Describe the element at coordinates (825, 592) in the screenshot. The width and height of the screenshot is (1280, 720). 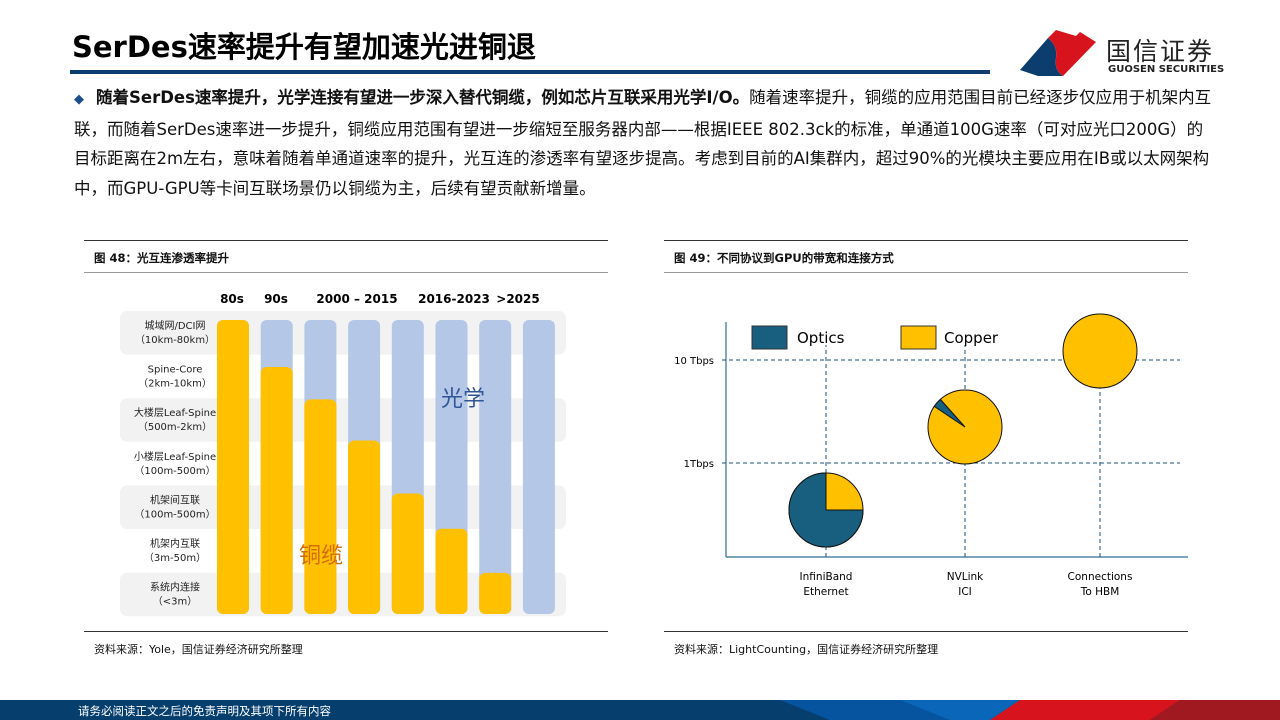
I see `category-label: Ethernet` at that location.